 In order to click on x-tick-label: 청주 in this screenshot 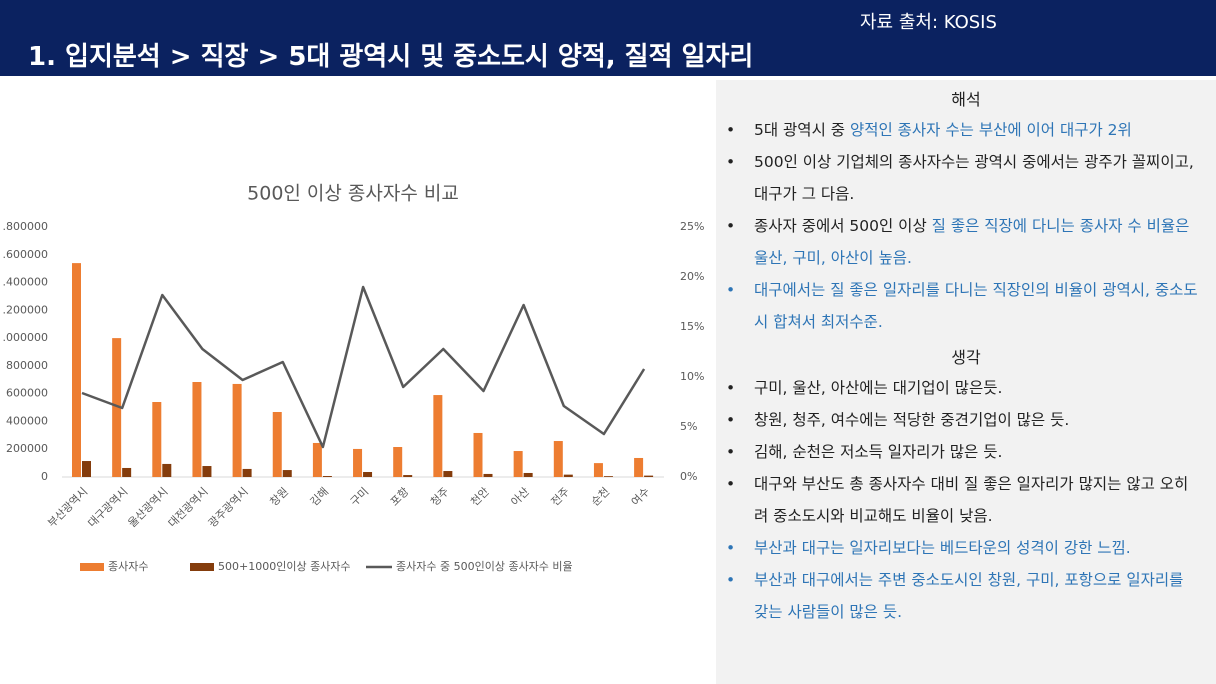, I will do `click(440, 497)`.